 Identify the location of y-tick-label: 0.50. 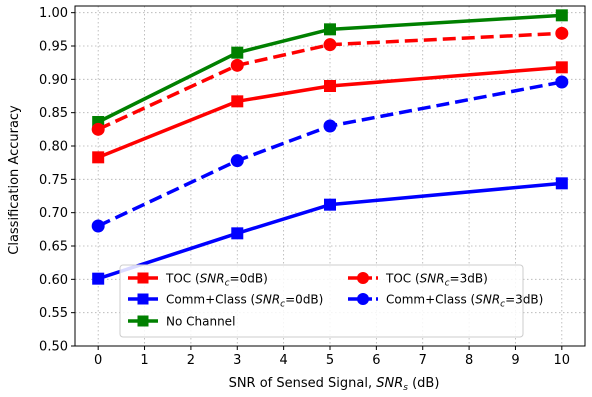
(53, 347).